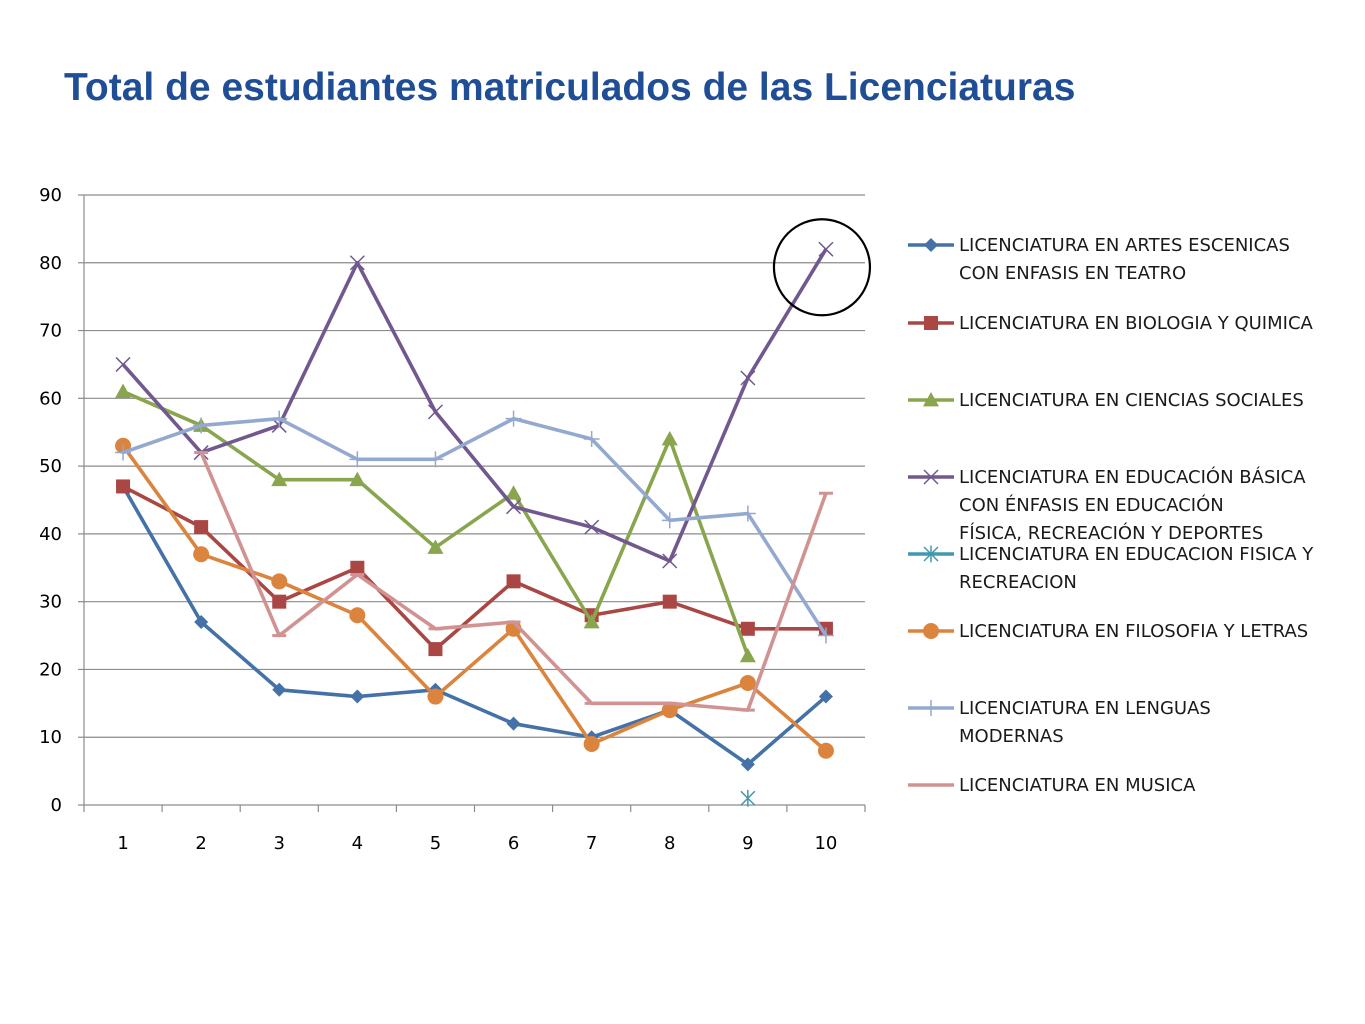 This screenshot has height=1024, width=1365. What do you see at coordinates (1018, 582) in the screenshot?
I see `legend-label: RECREACION` at bounding box center [1018, 582].